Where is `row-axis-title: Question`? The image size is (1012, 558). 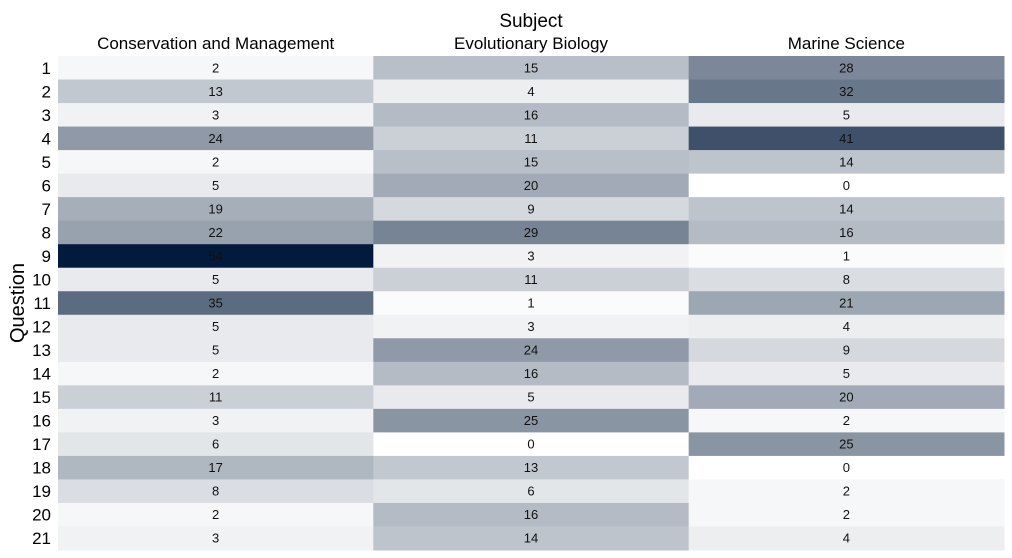 row-axis-title: Question is located at coordinates (18, 303).